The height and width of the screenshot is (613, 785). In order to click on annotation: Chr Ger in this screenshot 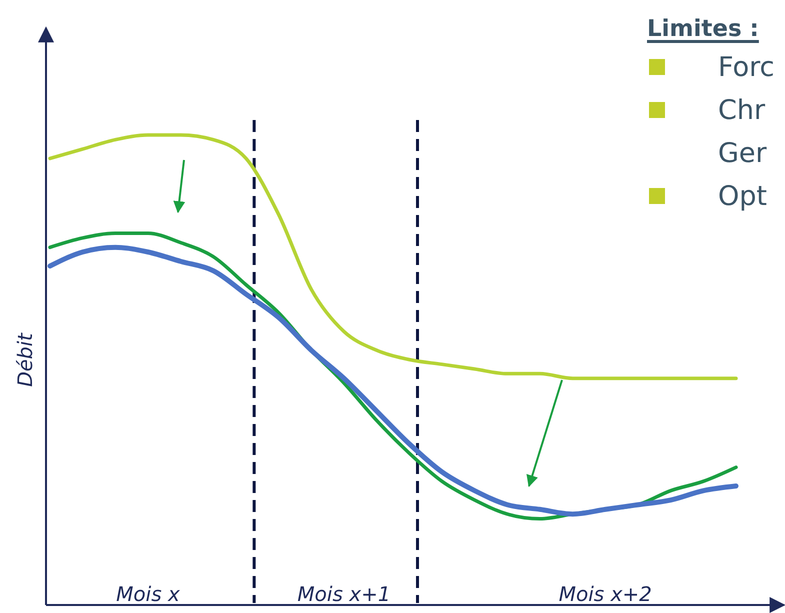, I will do `click(743, 132)`.